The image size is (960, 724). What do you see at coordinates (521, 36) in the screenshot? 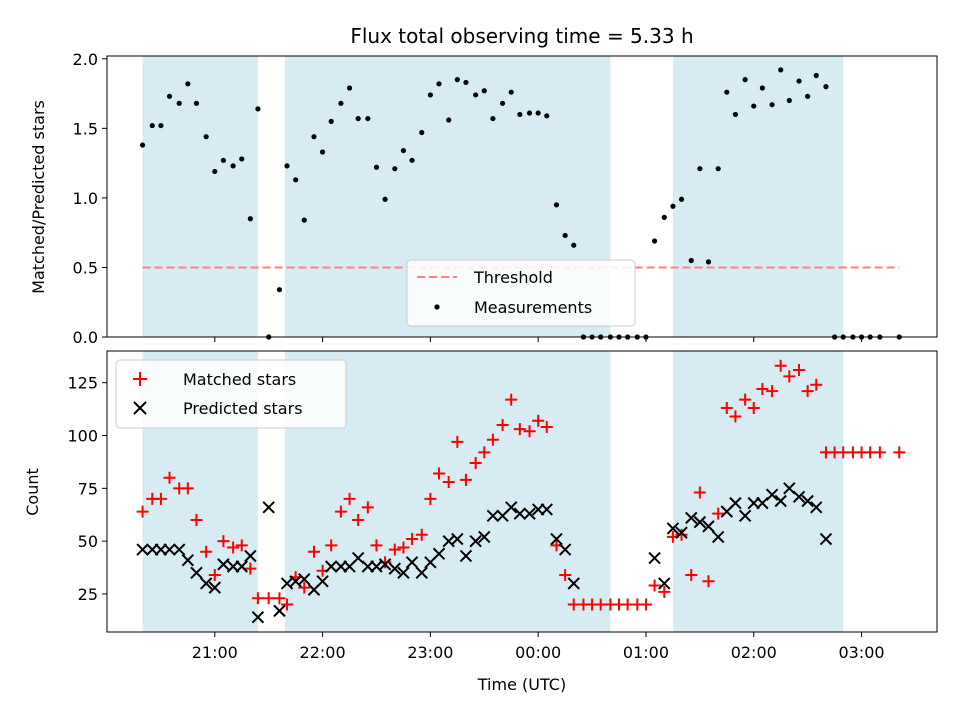
I see `chart-title: Flux total observing time = 5.33 h` at bounding box center [521, 36].